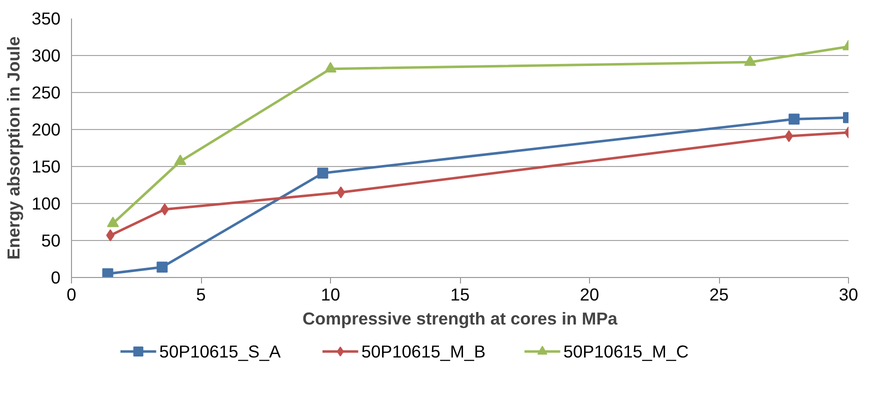 The height and width of the screenshot is (403, 890). I want to click on x-tick-label: 30, so click(848, 294).